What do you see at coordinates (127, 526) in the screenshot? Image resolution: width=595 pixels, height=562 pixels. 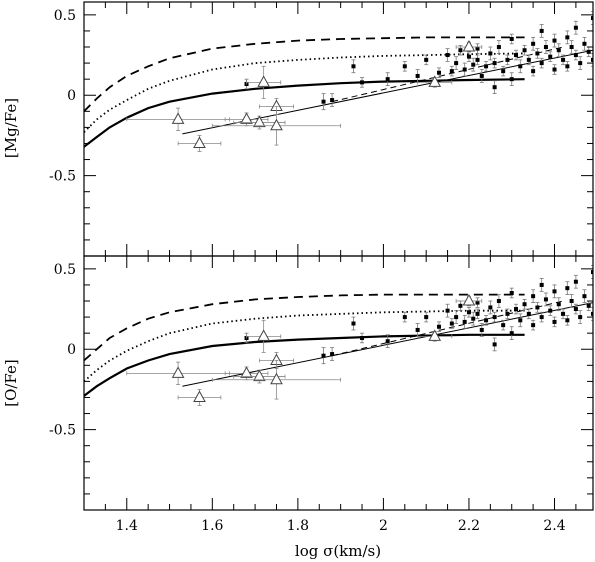 I see `x-tick-label: 1.4` at bounding box center [127, 526].